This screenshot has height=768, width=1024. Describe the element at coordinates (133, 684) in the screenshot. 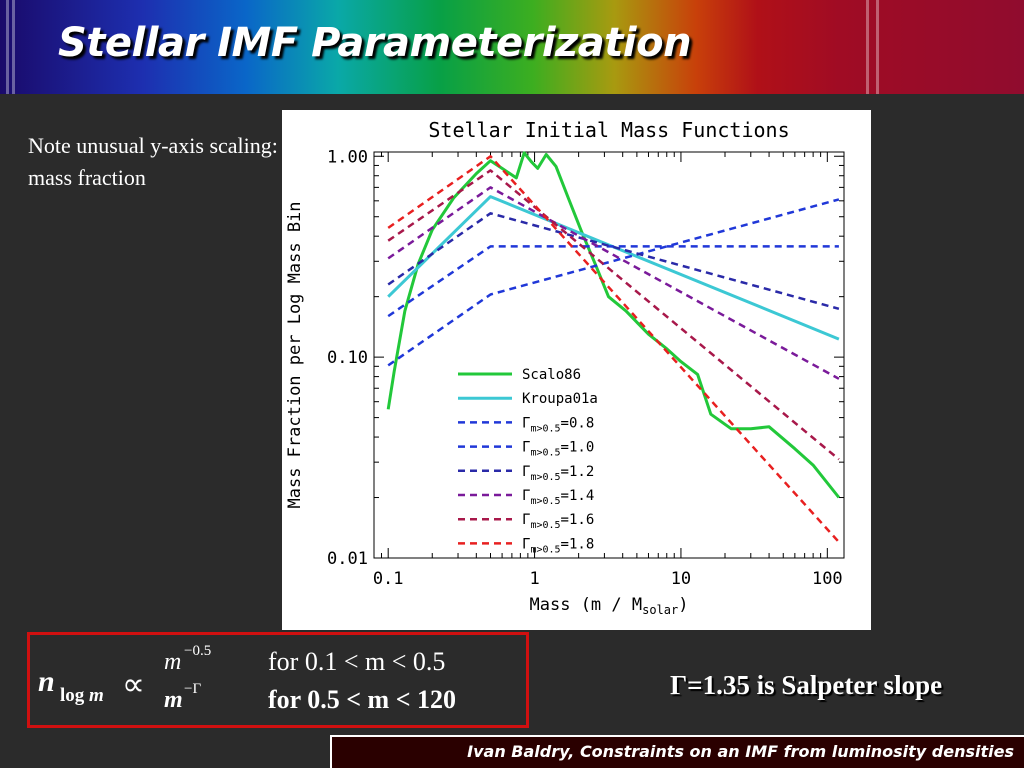

I see `proportional-symbol: ∝` at that location.